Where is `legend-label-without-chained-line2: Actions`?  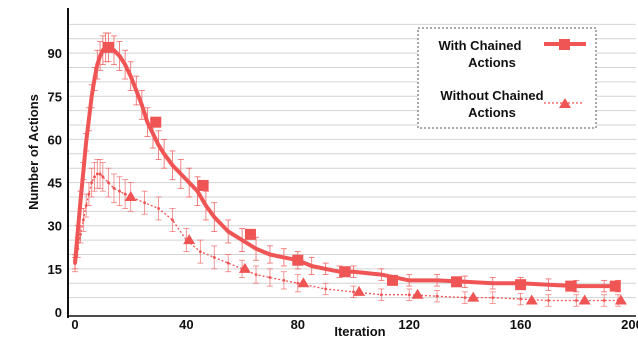
legend-label-without-chained-line2: Actions is located at coordinates (492, 112).